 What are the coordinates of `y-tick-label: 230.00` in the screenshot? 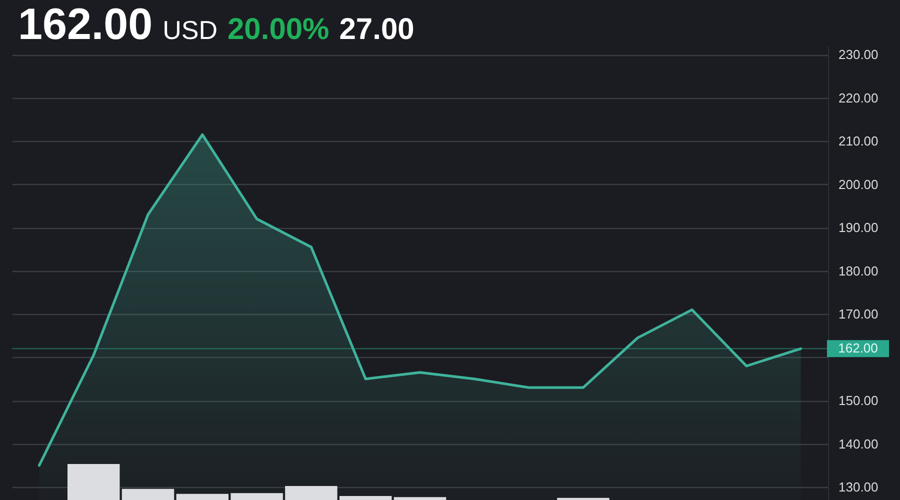 It's located at (858, 54).